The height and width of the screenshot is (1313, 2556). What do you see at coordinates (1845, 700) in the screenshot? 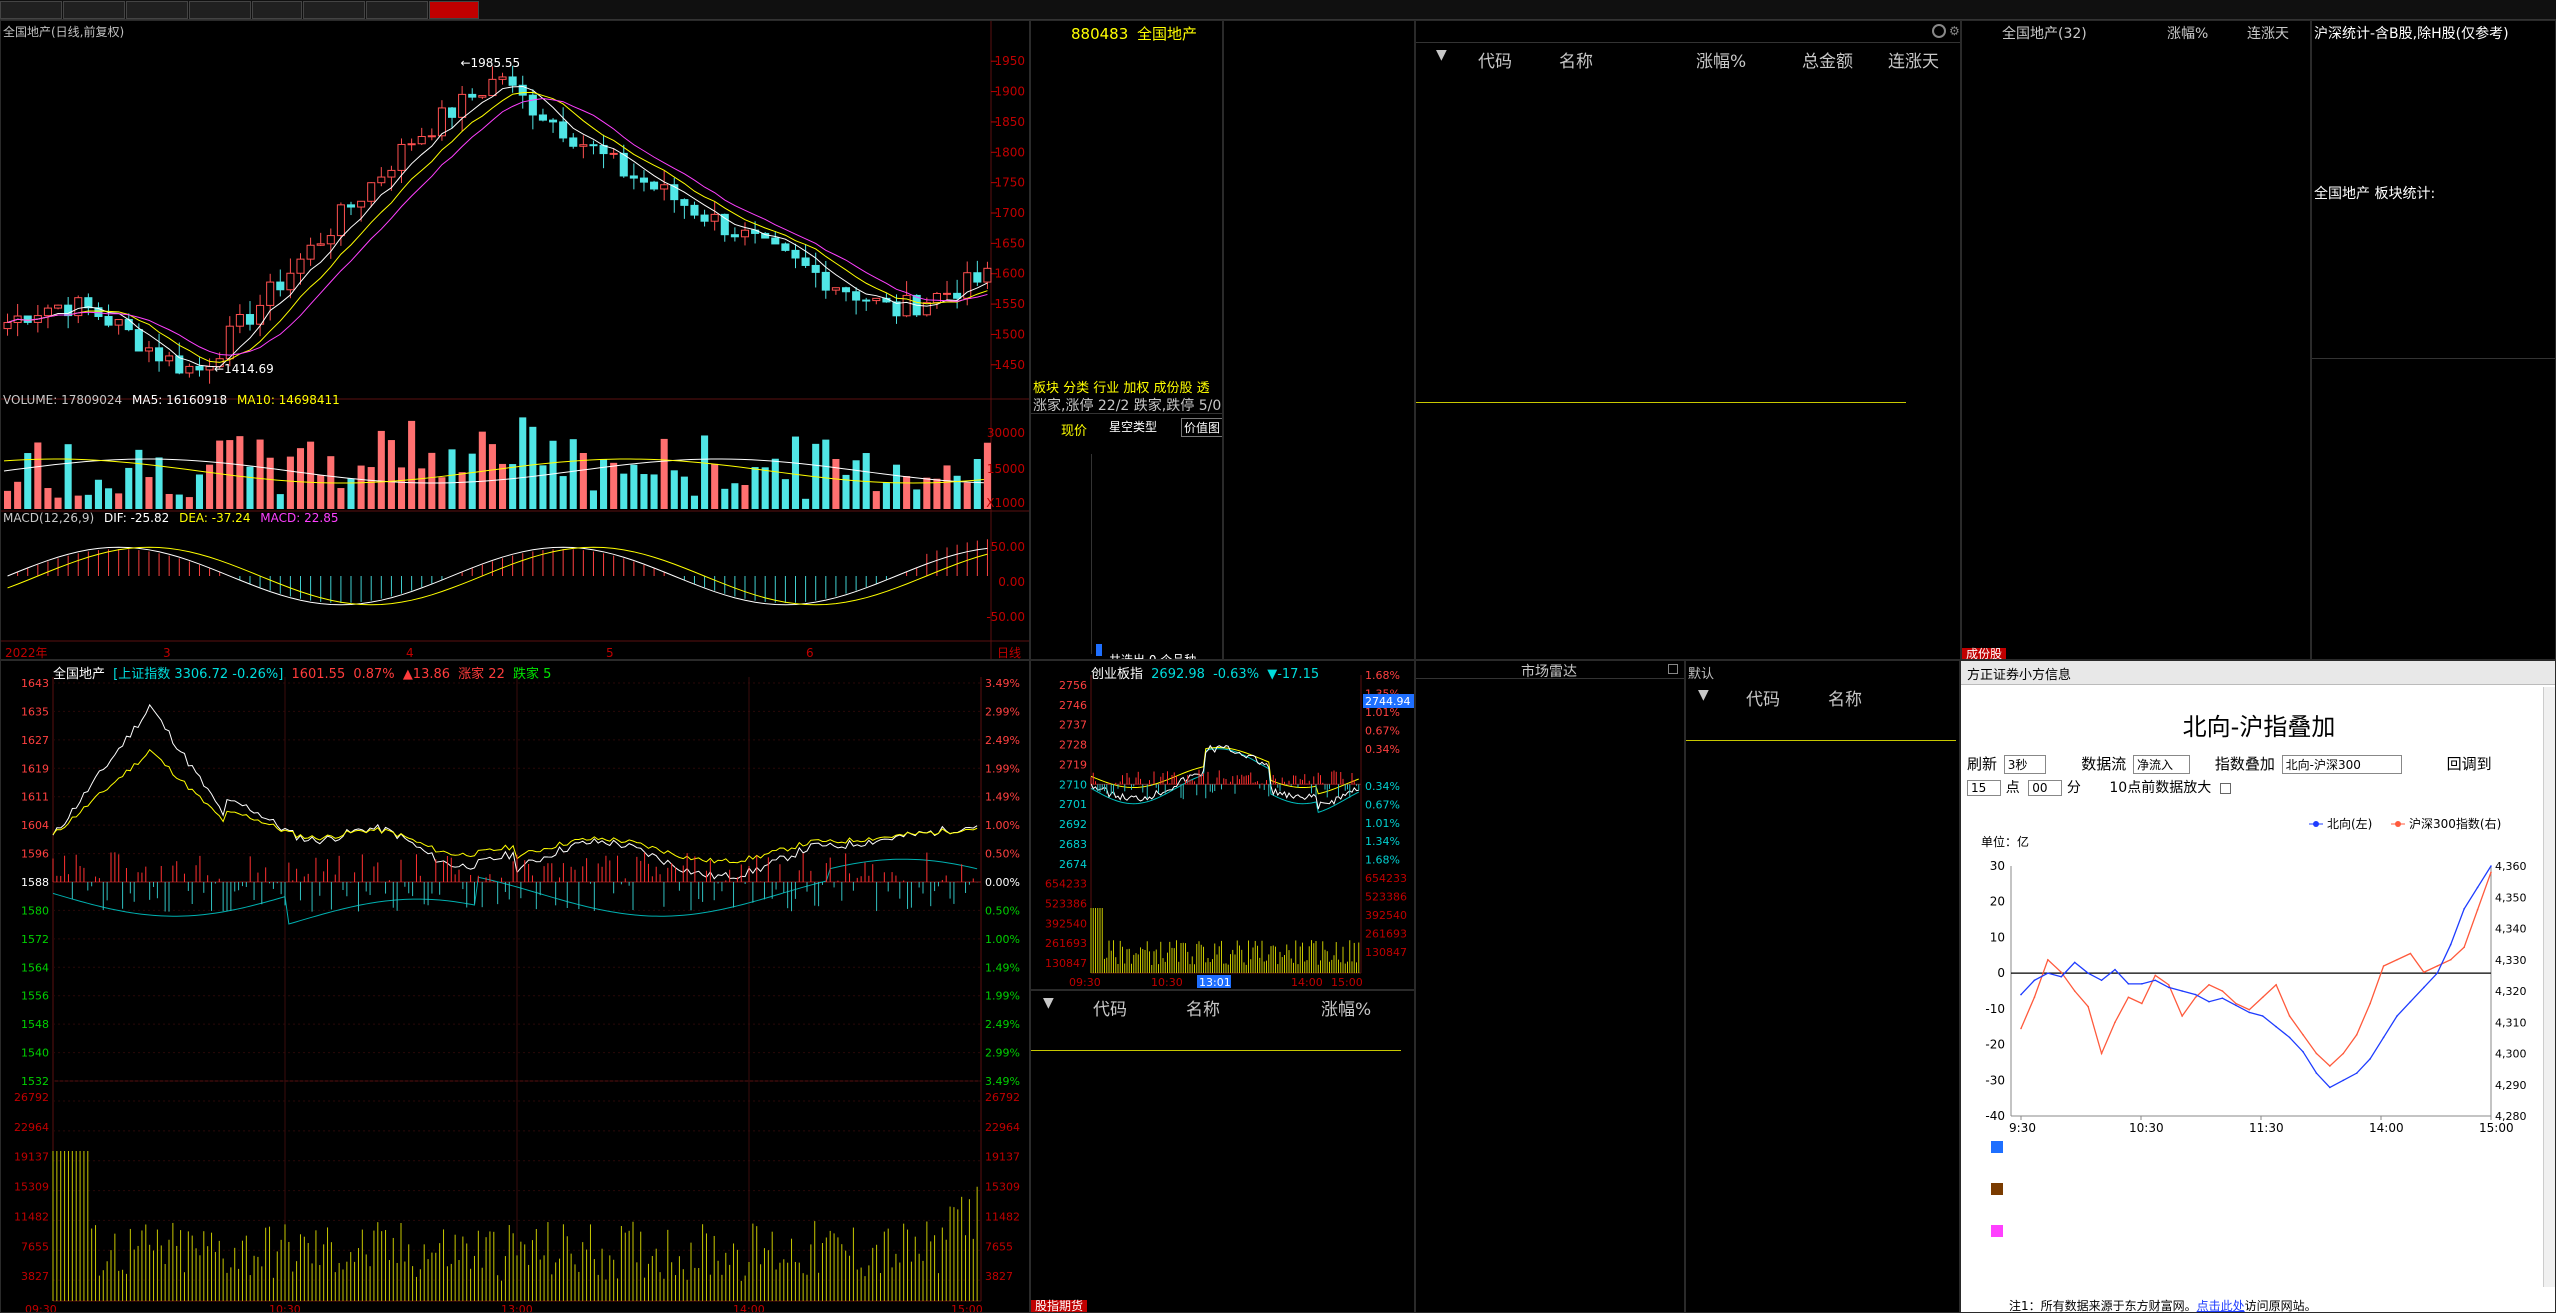
I see `h-watch-name: 名称` at bounding box center [1845, 700].